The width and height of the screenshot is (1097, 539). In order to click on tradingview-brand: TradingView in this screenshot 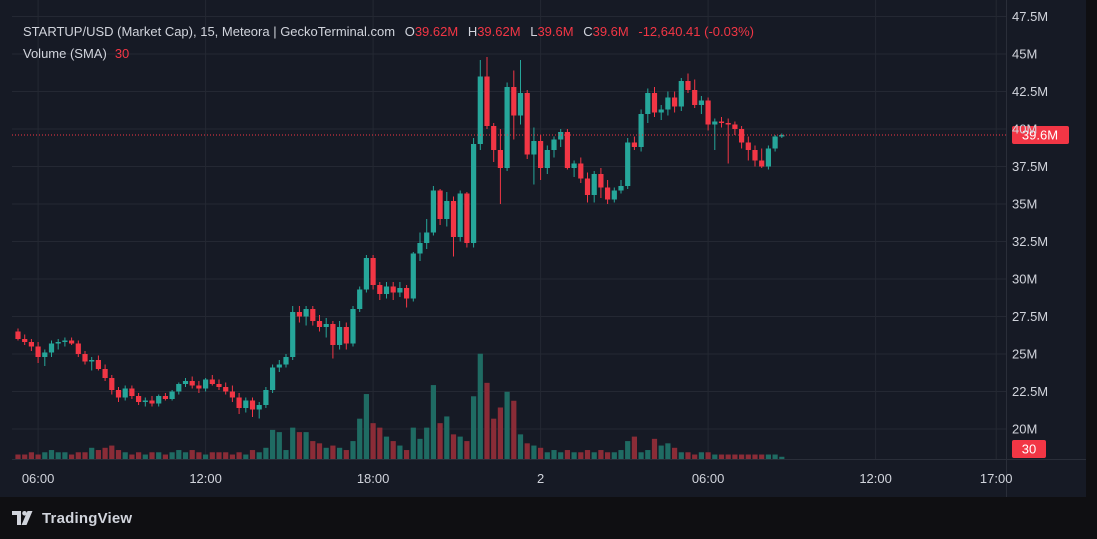, I will do `click(72, 518)`.